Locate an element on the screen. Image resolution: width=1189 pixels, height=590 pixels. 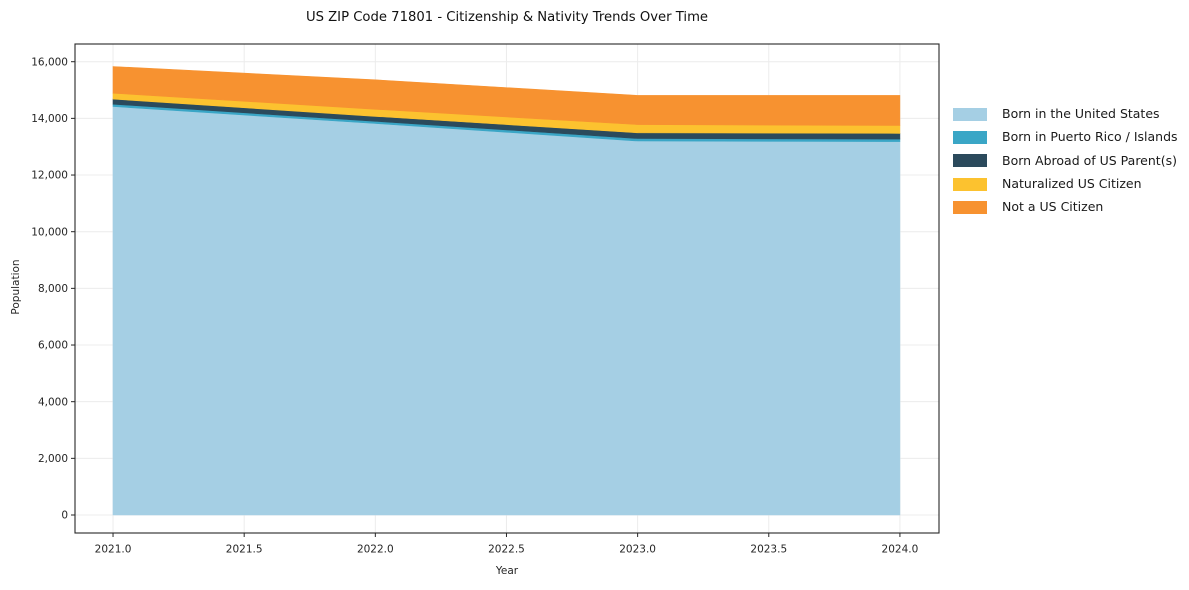
legend-item: Not a US Citizen is located at coordinates (1065, 207).